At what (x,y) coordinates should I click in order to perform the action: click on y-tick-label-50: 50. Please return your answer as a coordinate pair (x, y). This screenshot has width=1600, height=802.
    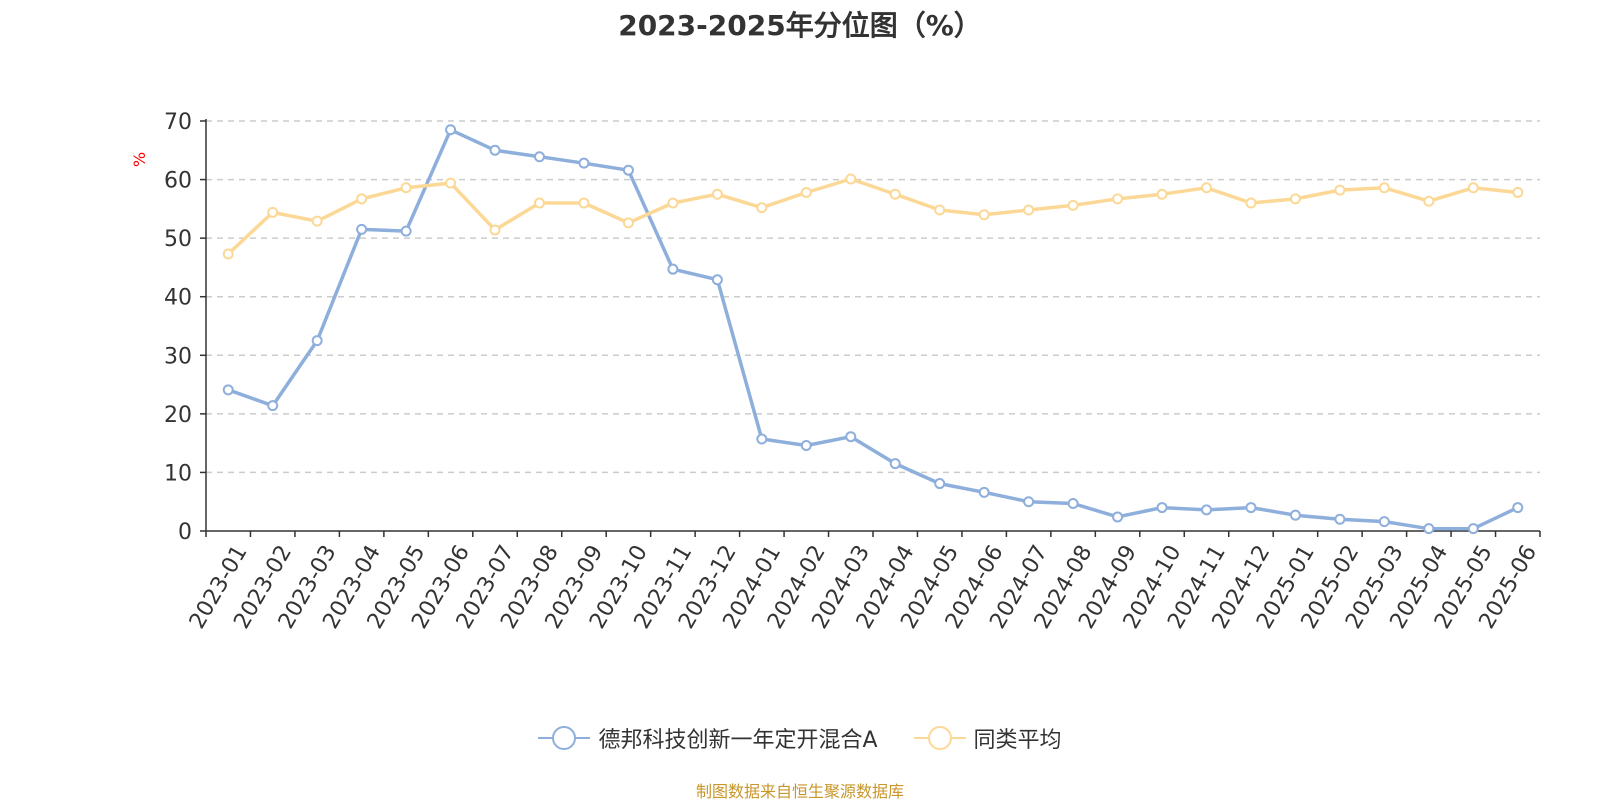
    Looking at the image, I should click on (178, 239).